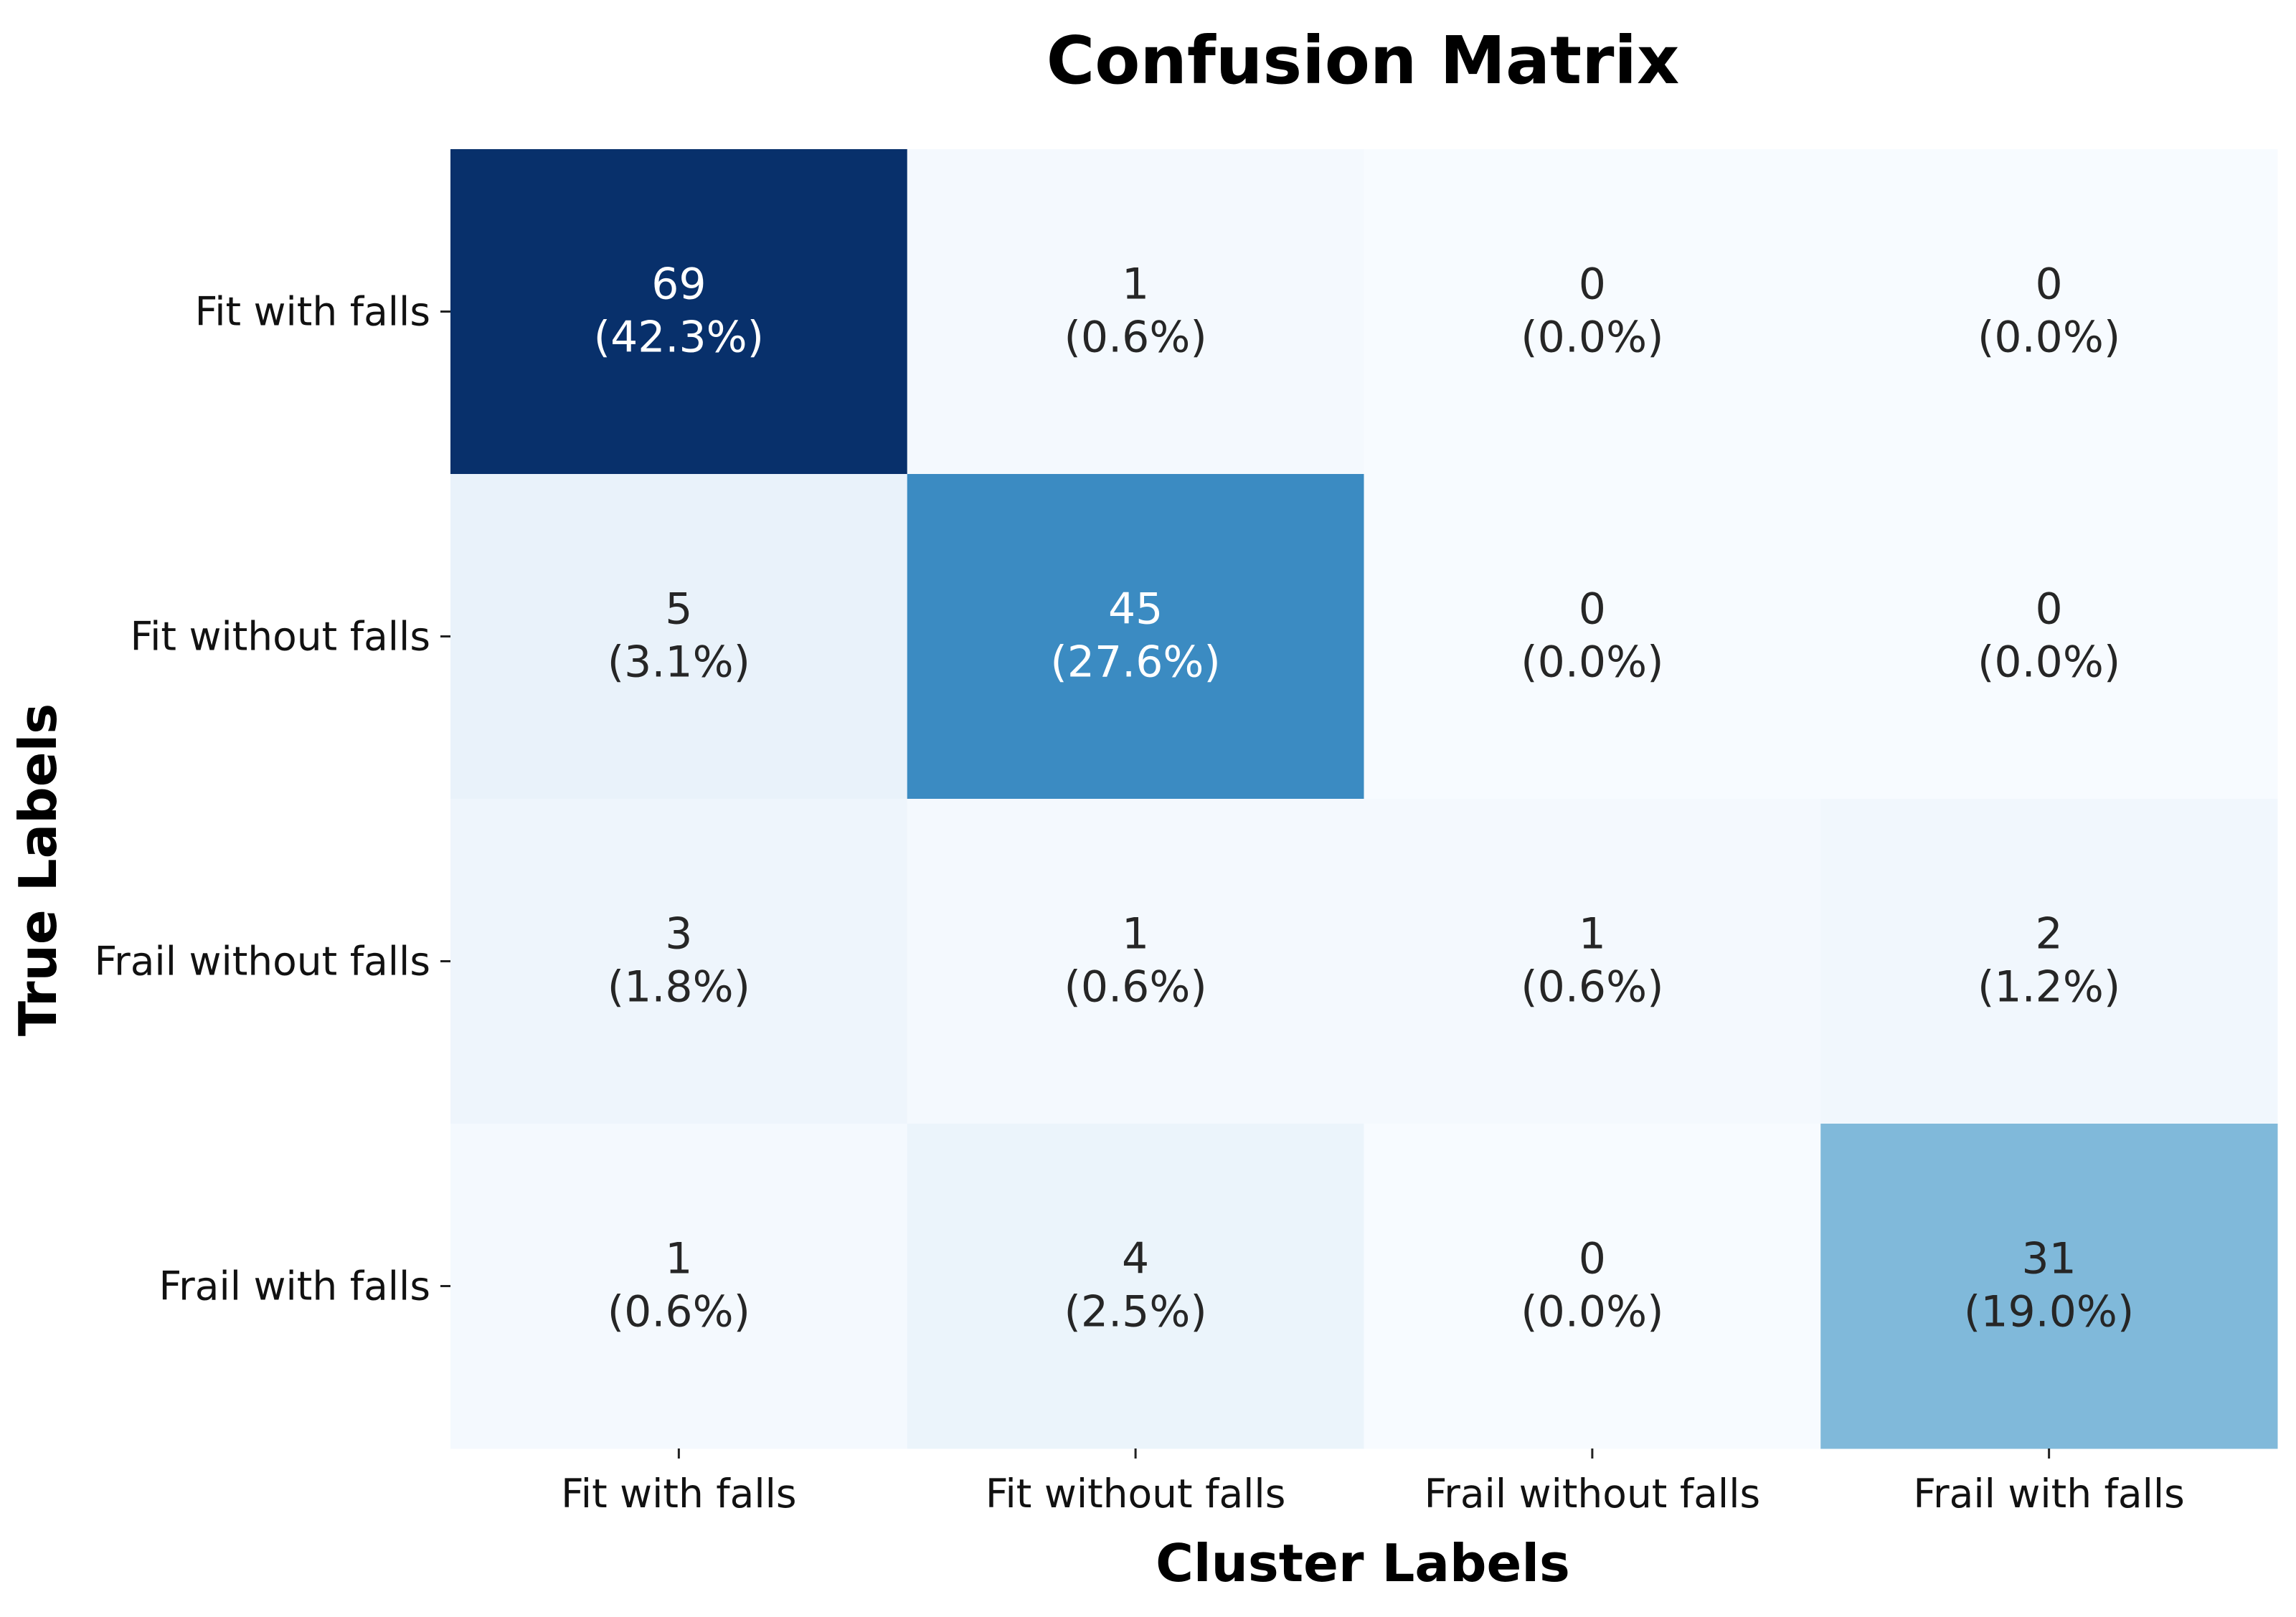 This screenshot has height=1617, width=2296. I want to click on cell-percent-r2-c3: (1.2%), so click(2049, 987).